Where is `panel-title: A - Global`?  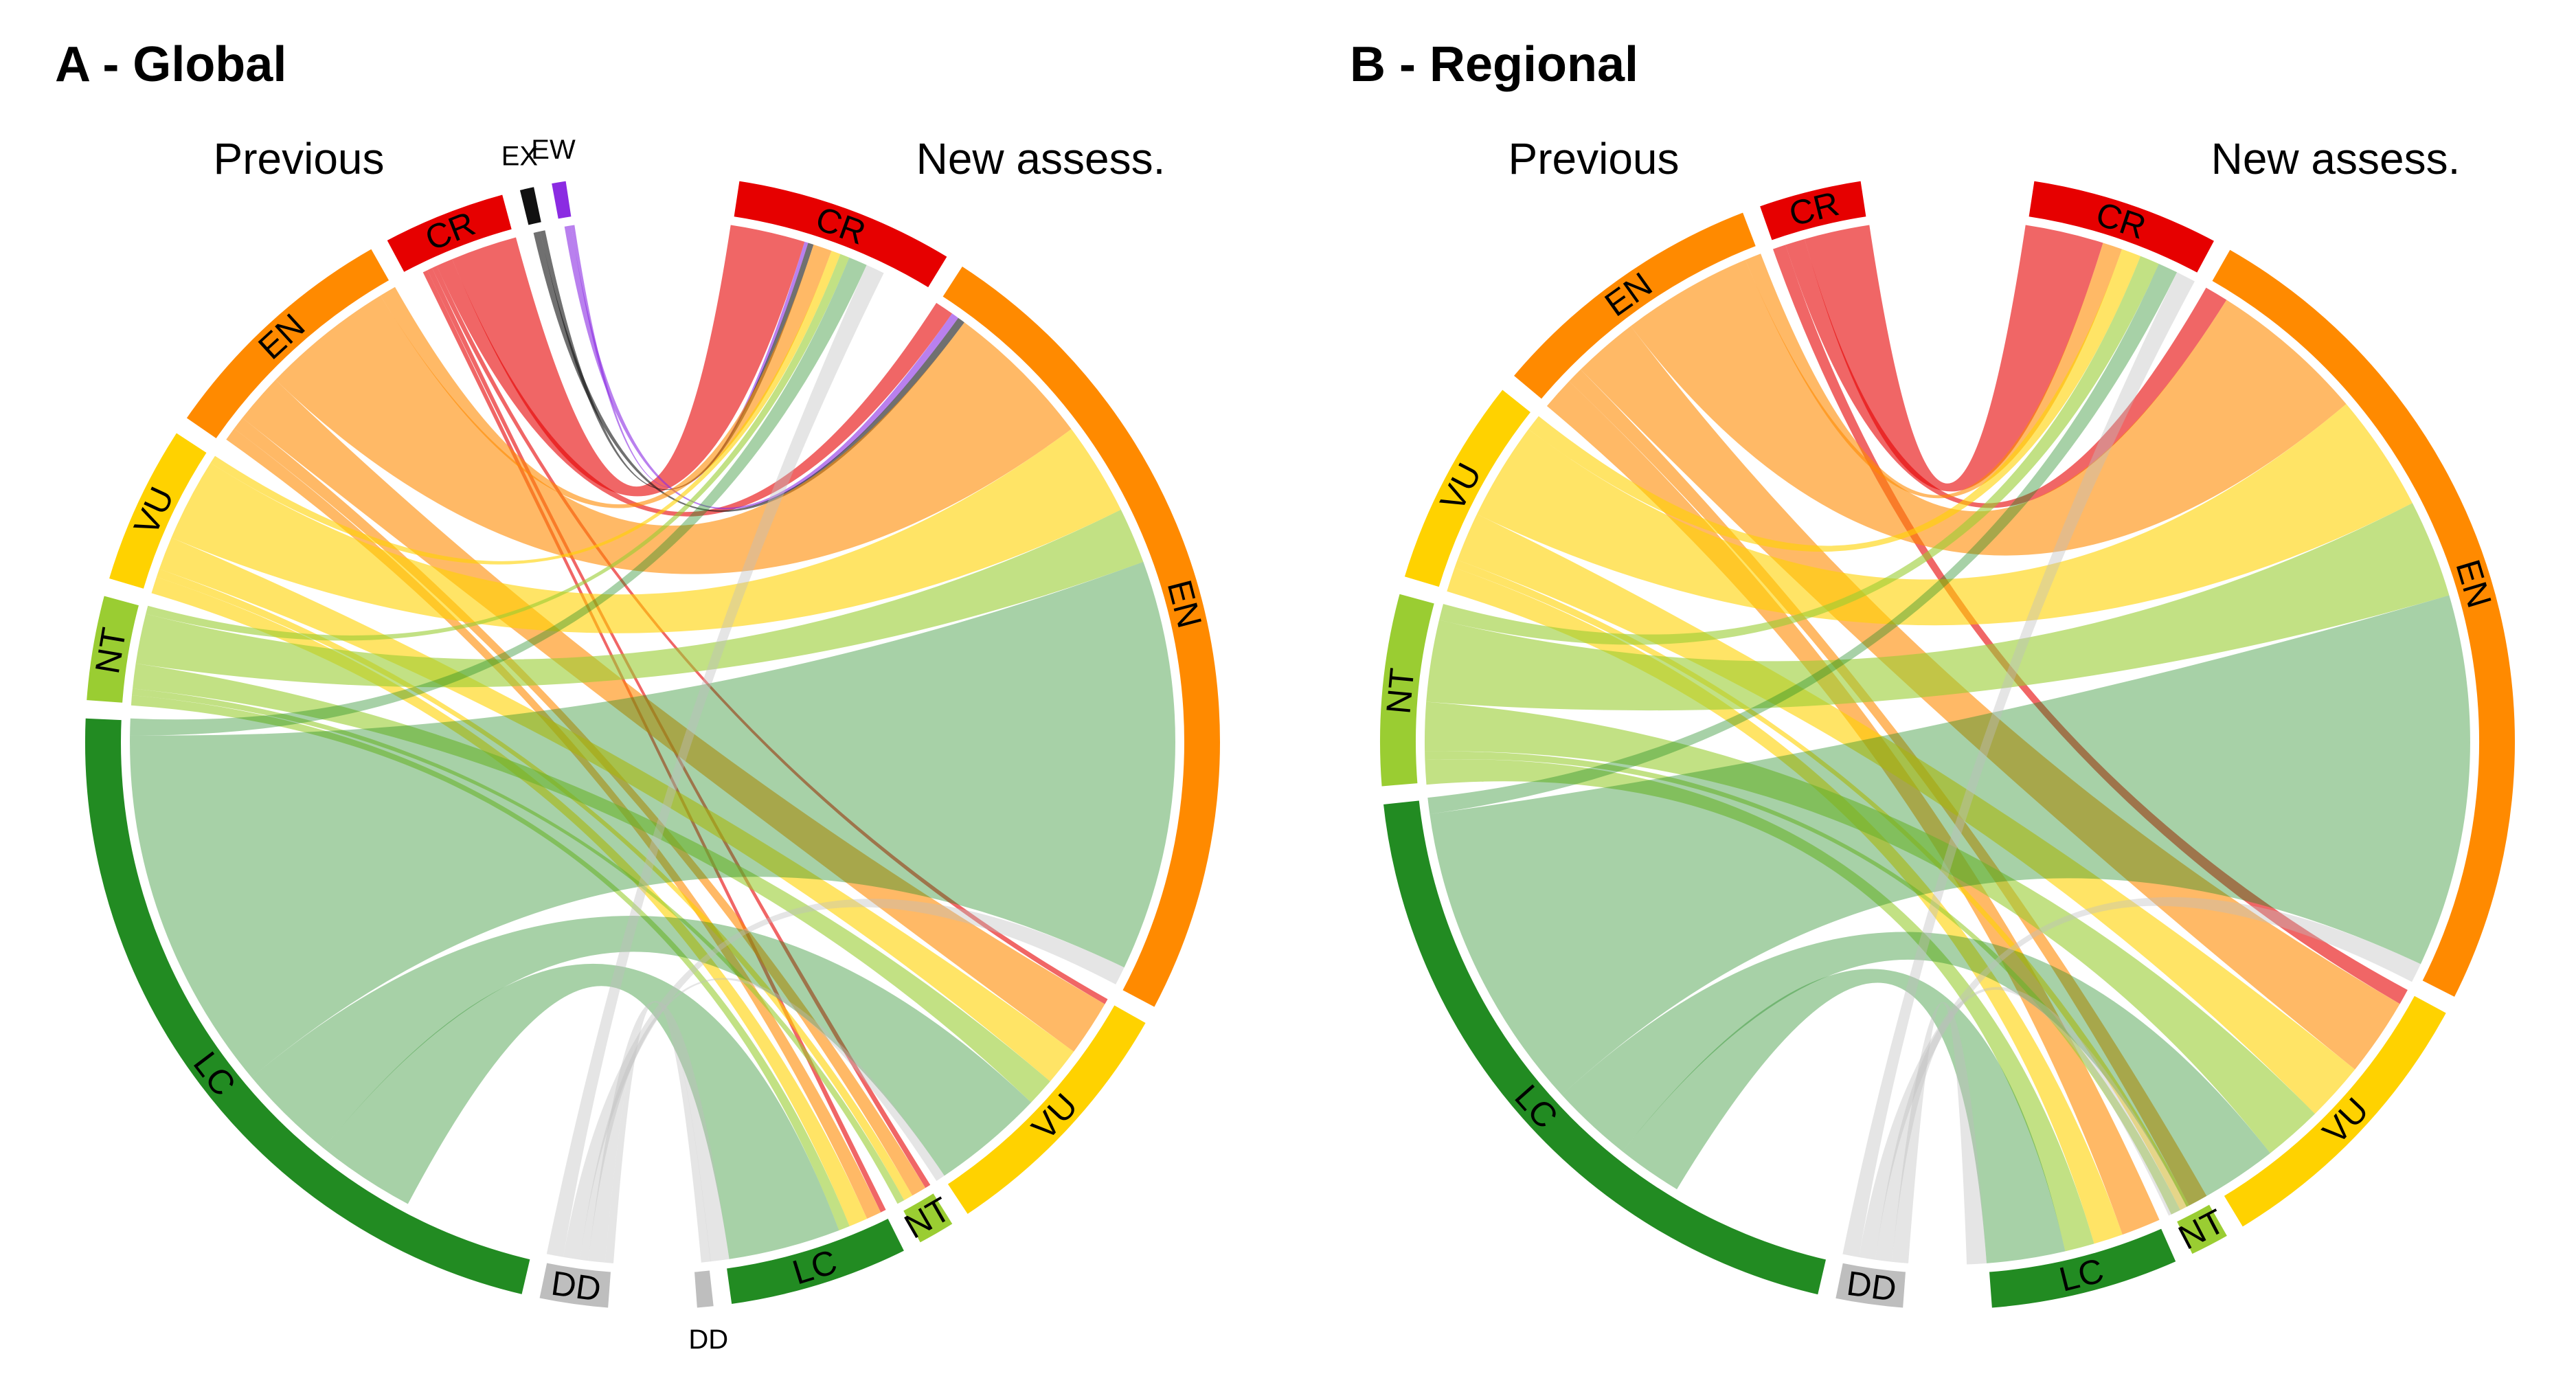 panel-title: A - Global is located at coordinates (170, 64).